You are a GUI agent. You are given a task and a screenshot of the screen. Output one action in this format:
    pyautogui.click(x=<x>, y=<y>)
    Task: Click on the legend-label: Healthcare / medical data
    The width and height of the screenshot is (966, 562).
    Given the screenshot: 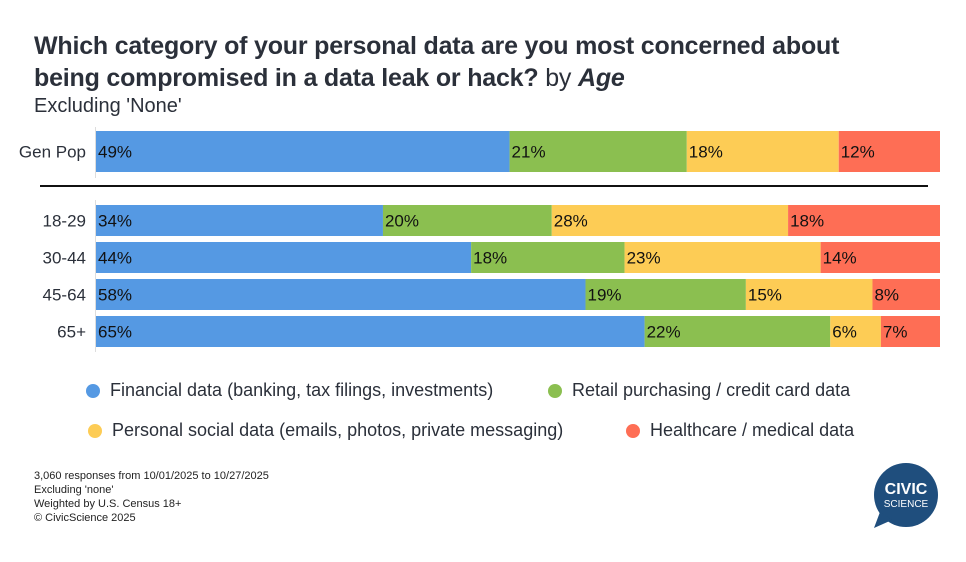 What is the action you would take?
    pyautogui.click(x=752, y=430)
    